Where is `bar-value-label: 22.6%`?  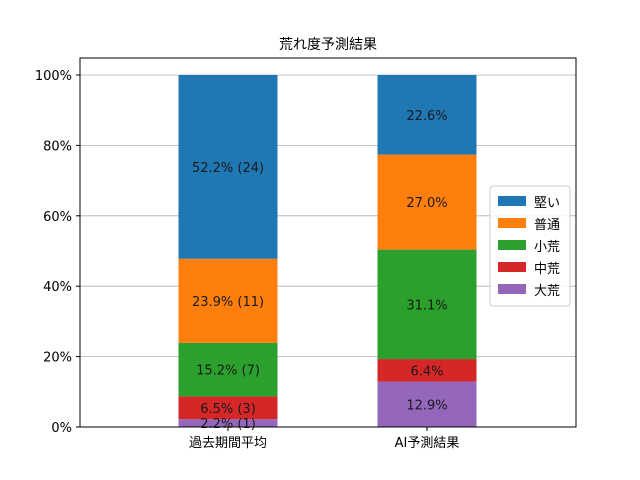
bar-value-label: 22.6% is located at coordinates (426, 116).